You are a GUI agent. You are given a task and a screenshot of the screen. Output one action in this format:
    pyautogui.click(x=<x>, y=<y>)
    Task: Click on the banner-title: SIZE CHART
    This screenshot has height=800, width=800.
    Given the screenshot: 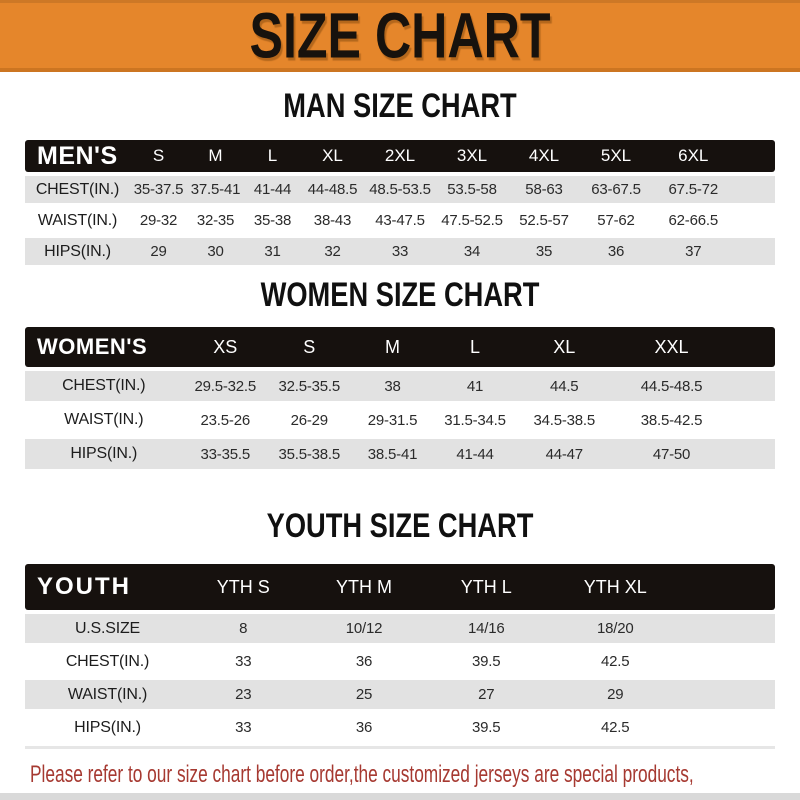 What is the action you would take?
    pyautogui.click(x=400, y=36)
    